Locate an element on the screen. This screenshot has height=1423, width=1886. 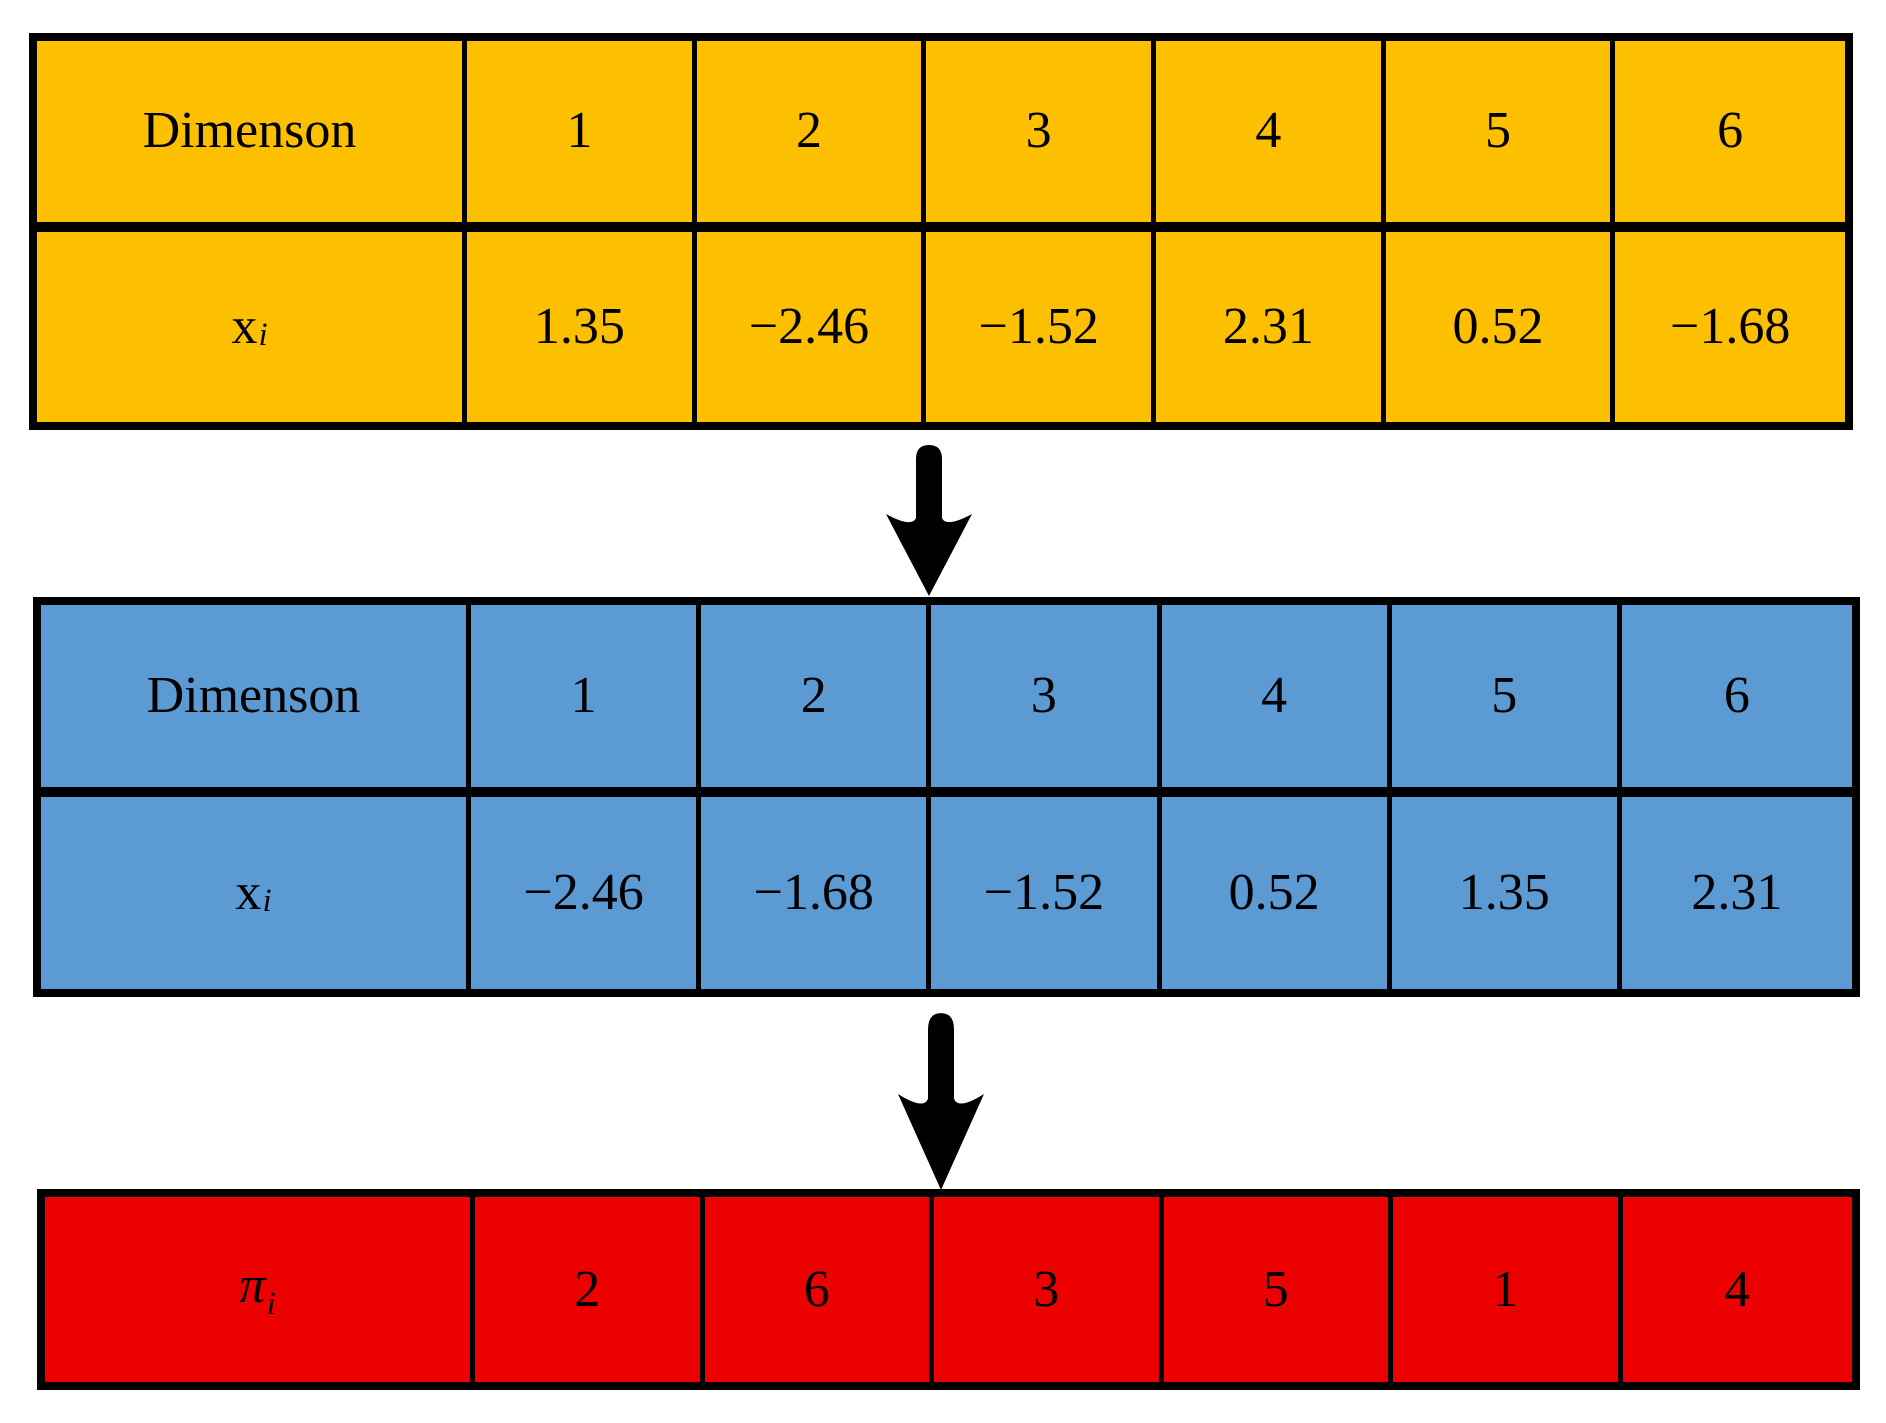
xi-value-1: 1.35 is located at coordinates (582, 326).